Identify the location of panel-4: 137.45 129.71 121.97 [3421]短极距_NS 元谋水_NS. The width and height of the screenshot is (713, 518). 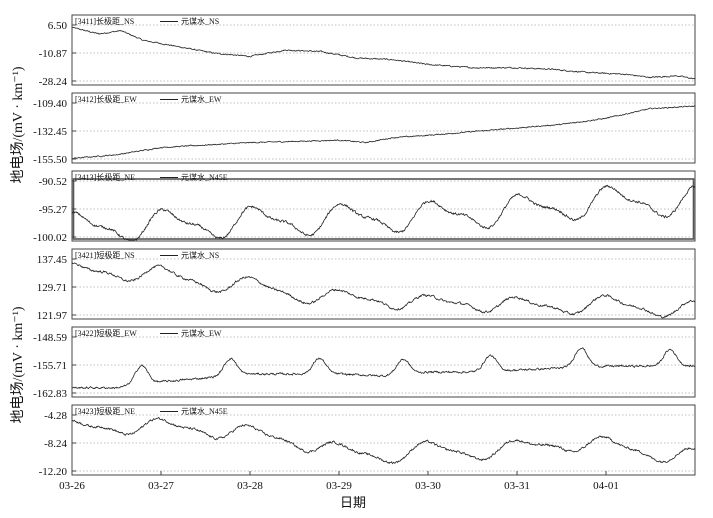
(366, 285).